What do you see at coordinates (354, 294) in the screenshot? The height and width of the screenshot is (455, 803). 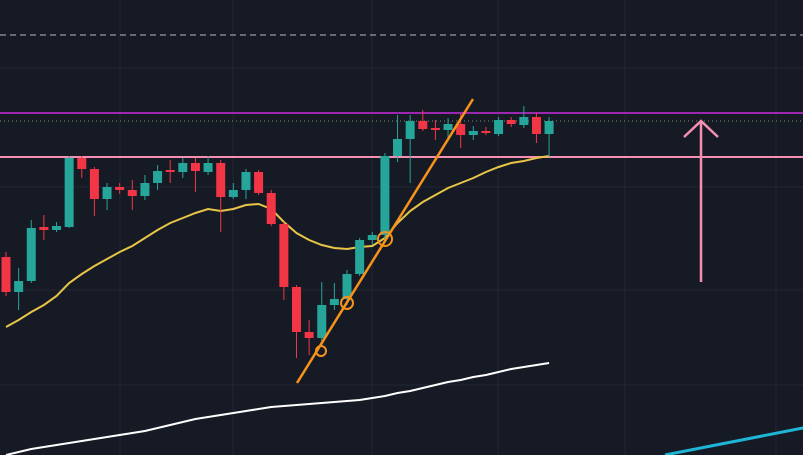 I see `markers` at bounding box center [354, 294].